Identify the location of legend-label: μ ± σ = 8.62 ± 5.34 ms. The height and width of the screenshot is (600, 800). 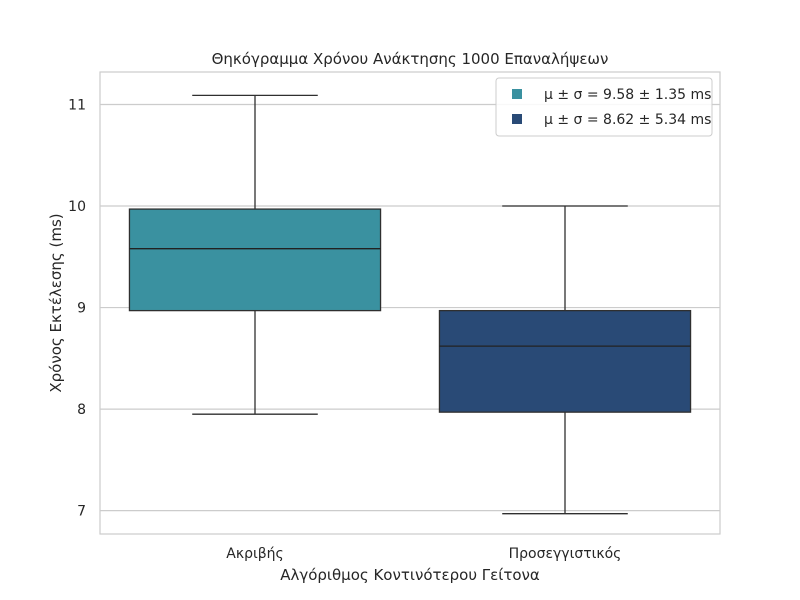
(627, 120).